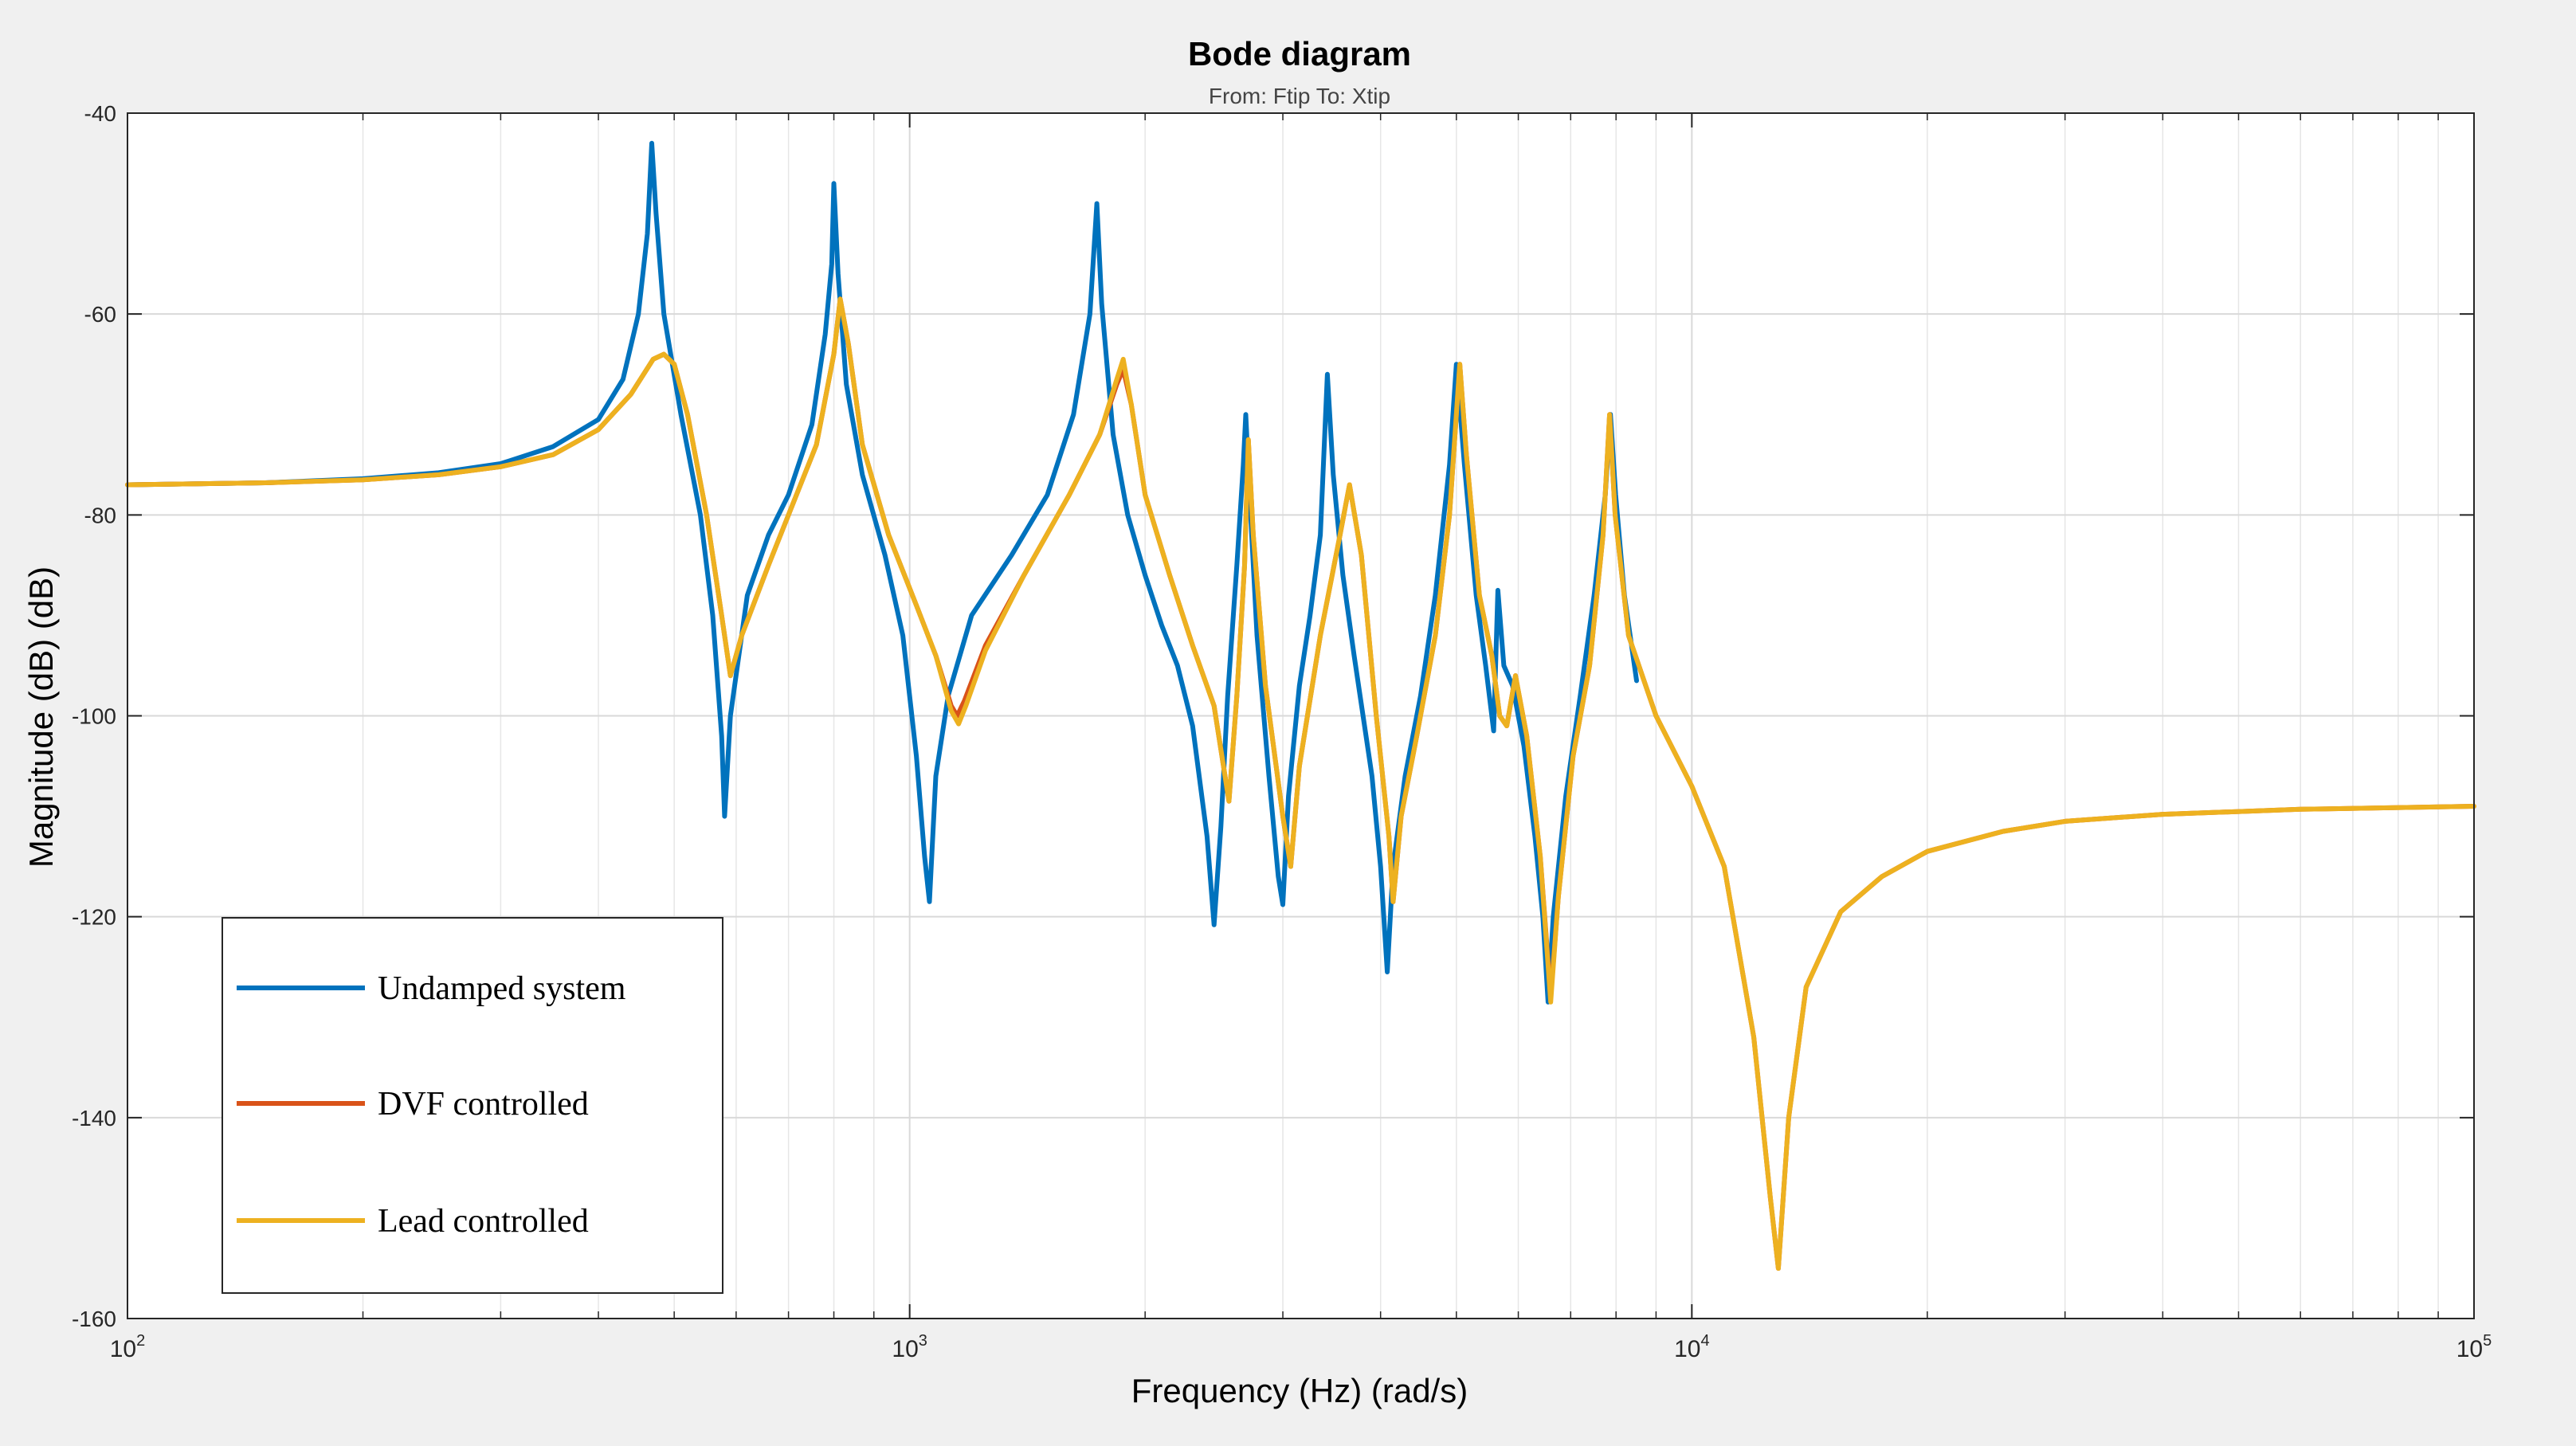  What do you see at coordinates (94, 917) in the screenshot?
I see `y-tick-label: -120` at bounding box center [94, 917].